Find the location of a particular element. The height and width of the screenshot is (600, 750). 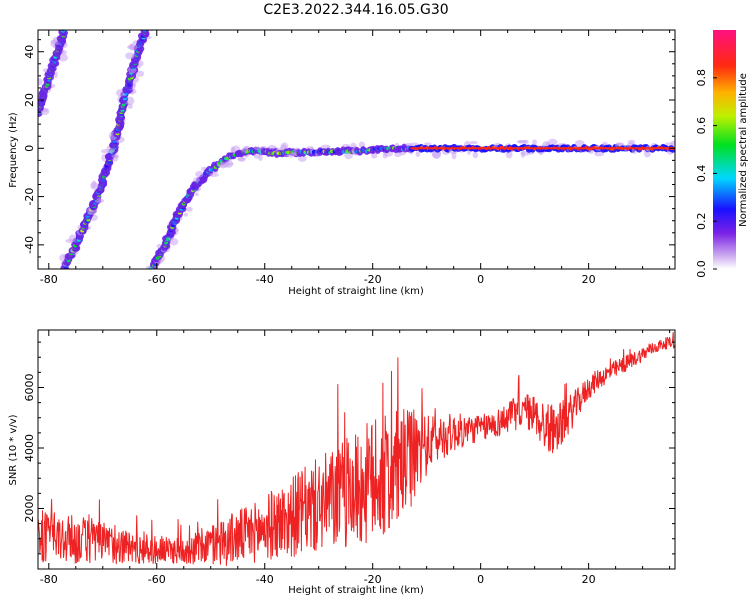

snr-y-label: SNR (10 * v/v) is located at coordinates (13, 449).